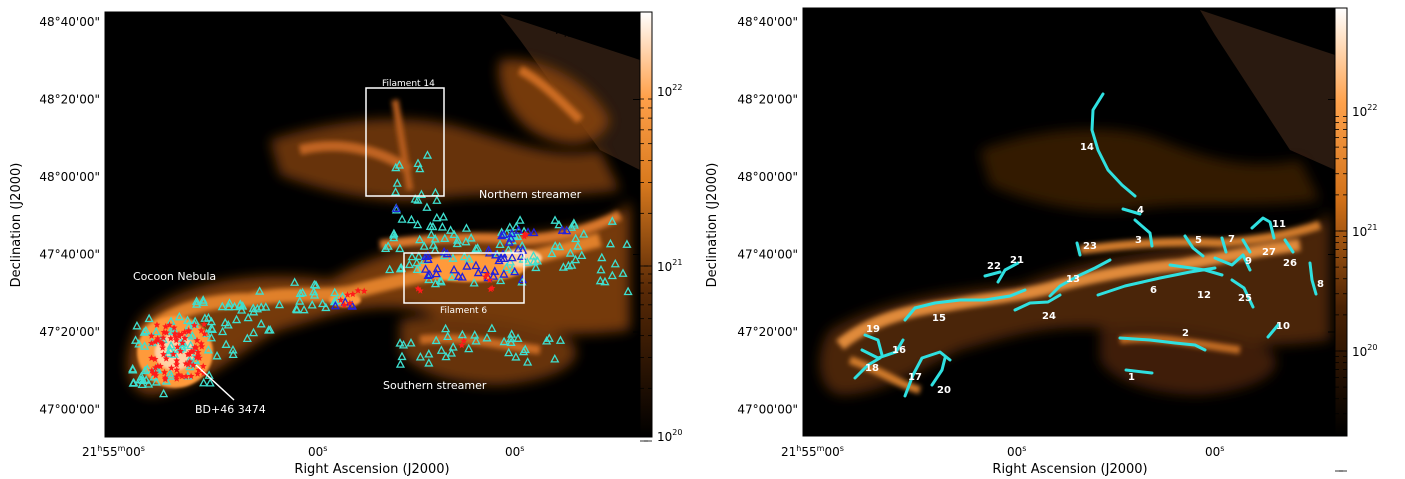 This screenshot has width=1405, height=479. I want to click on colorbar-1-tick-1e21: 1021, so click(669, 266).